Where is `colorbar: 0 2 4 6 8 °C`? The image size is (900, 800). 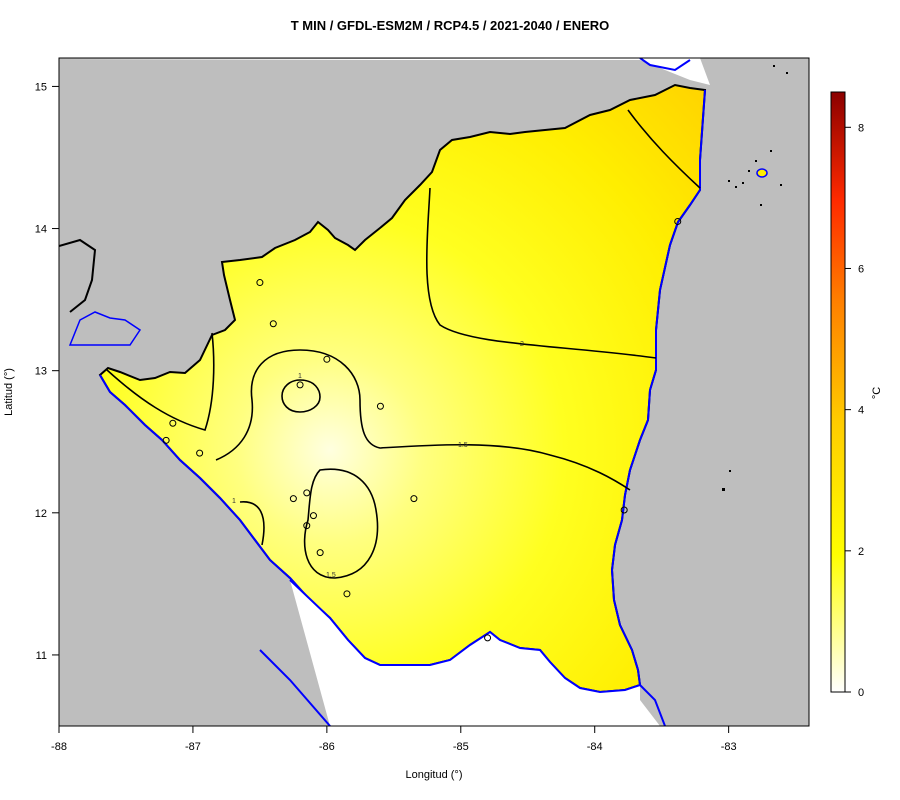
colorbar: 0 2 4 6 8 °C is located at coordinates (856, 395).